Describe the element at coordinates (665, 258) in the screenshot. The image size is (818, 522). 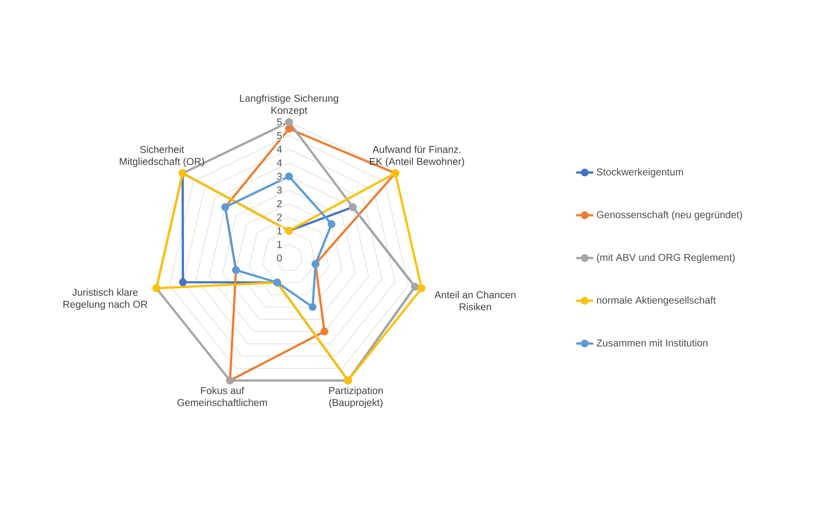
I see `legend-label: (mit ABV und ORG Reglement)` at that location.